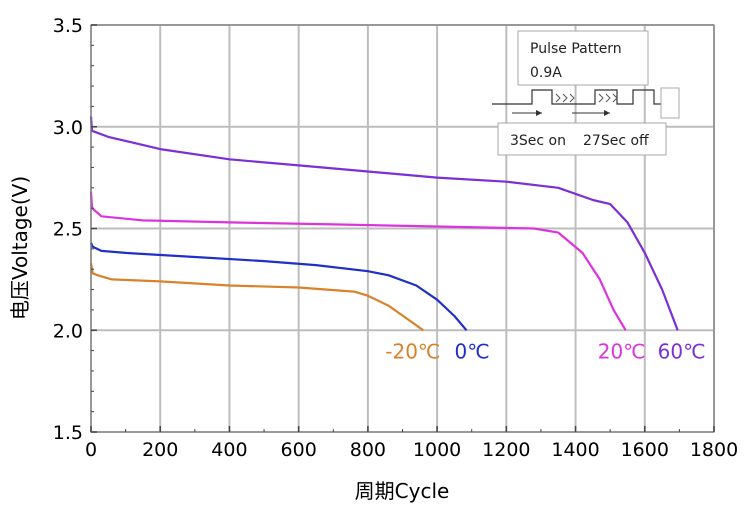 This screenshot has height=505, width=744. Describe the element at coordinates (682, 351) in the screenshot. I see `series-label: 60℃` at that location.